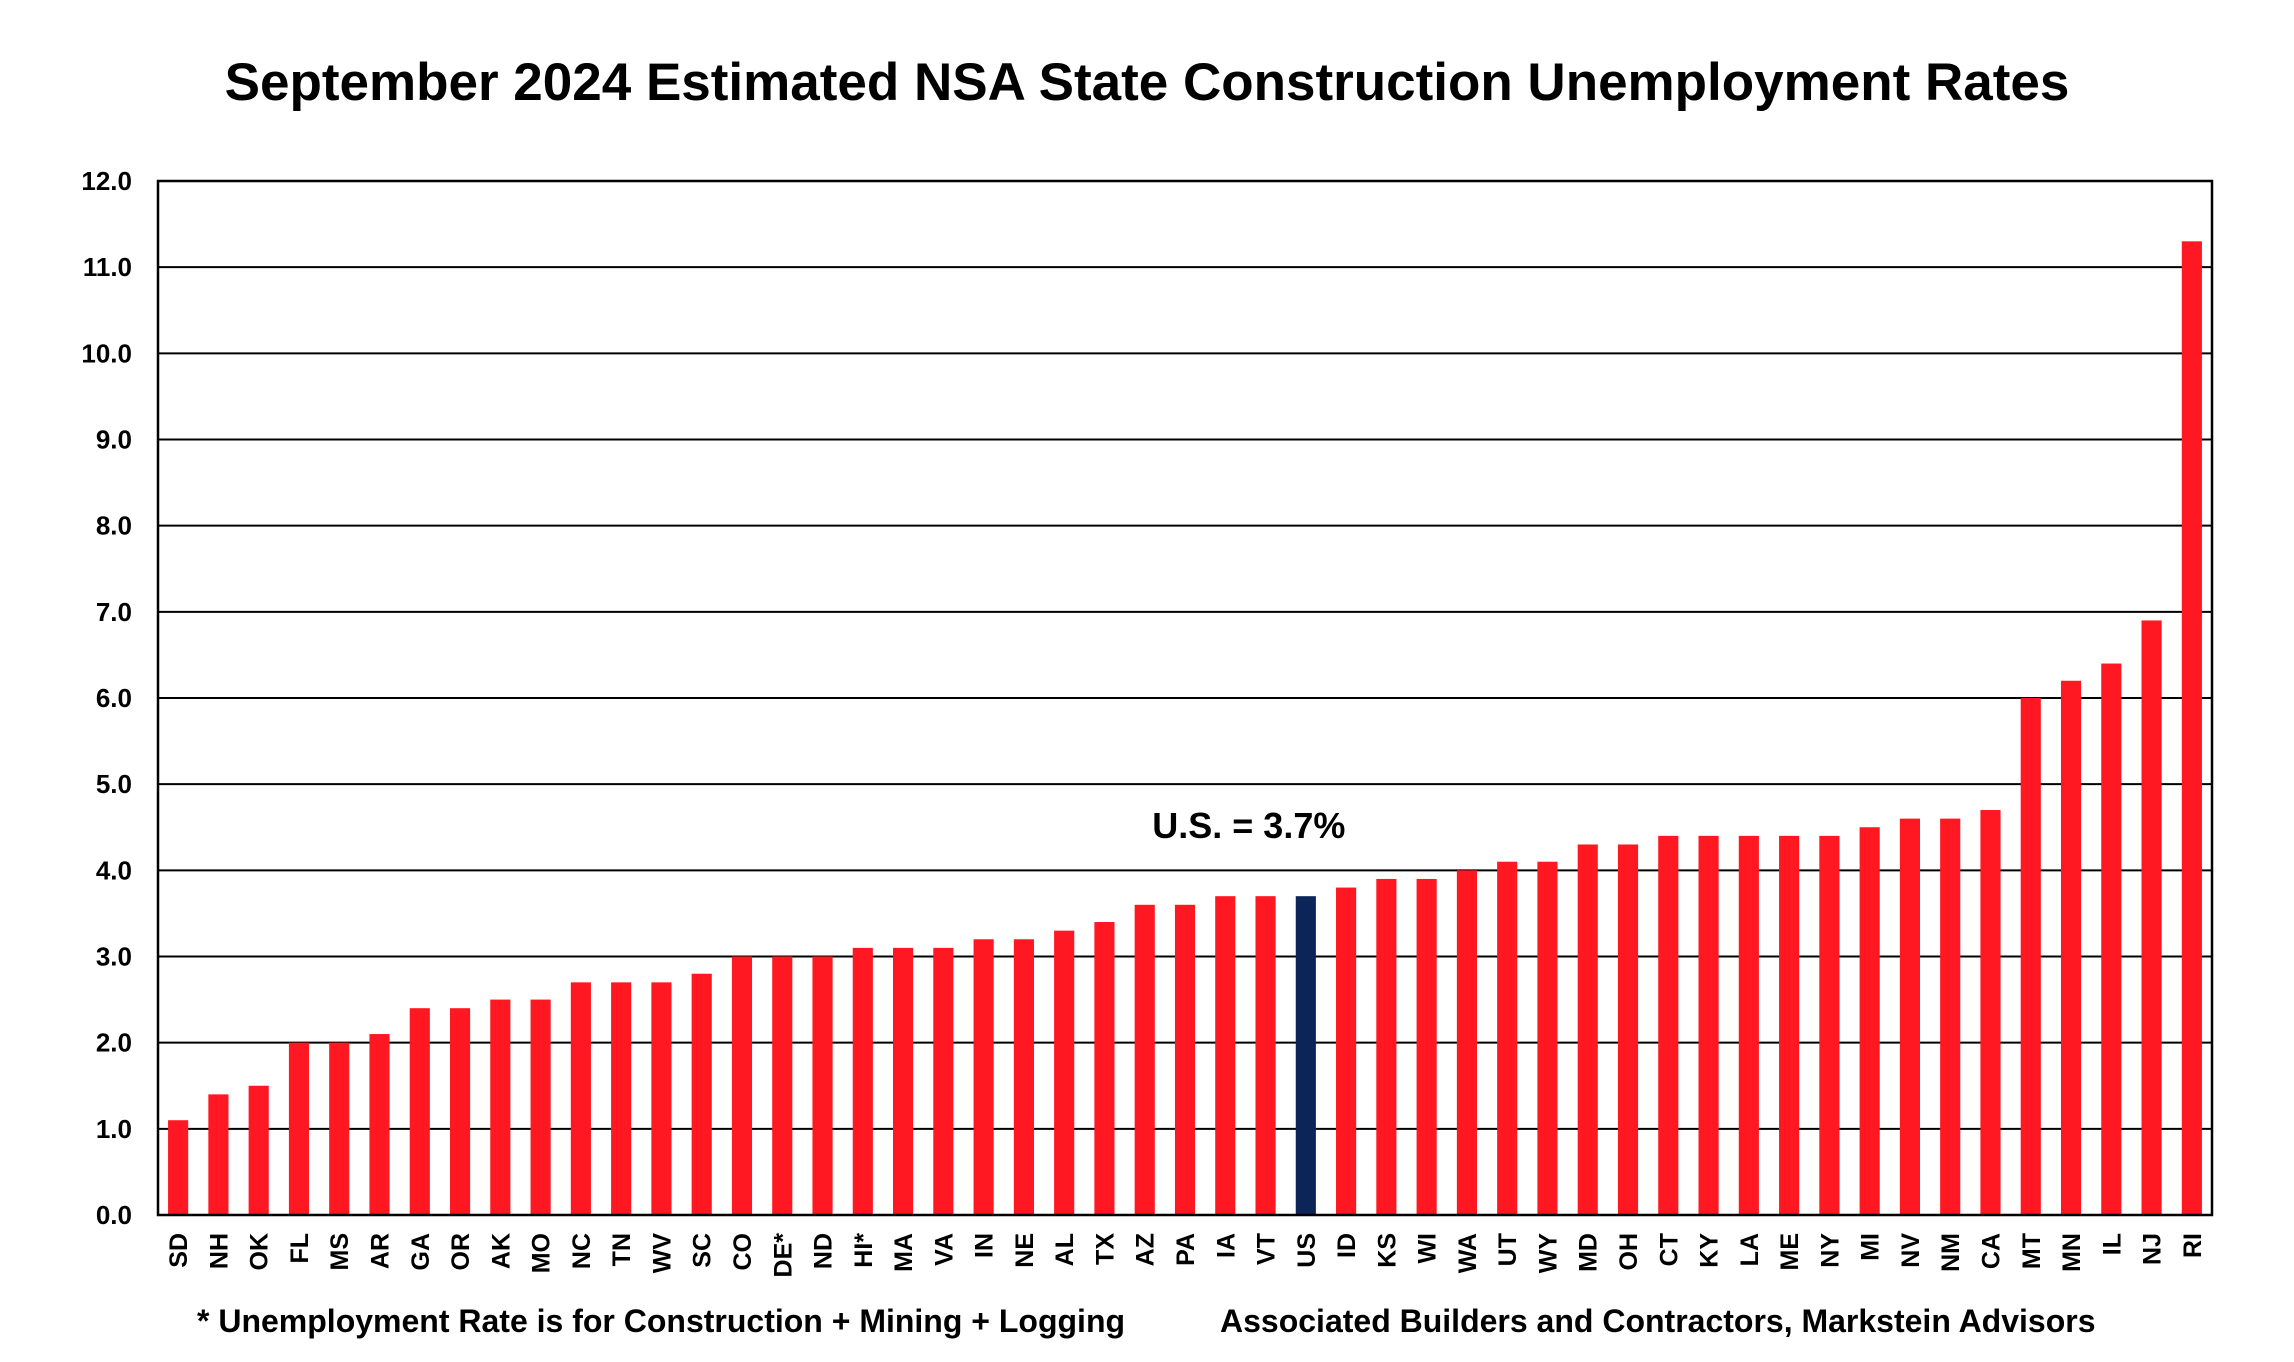  Describe the element at coordinates (1750, 1249) in the screenshot. I see `x-tick-label: LA` at that location.